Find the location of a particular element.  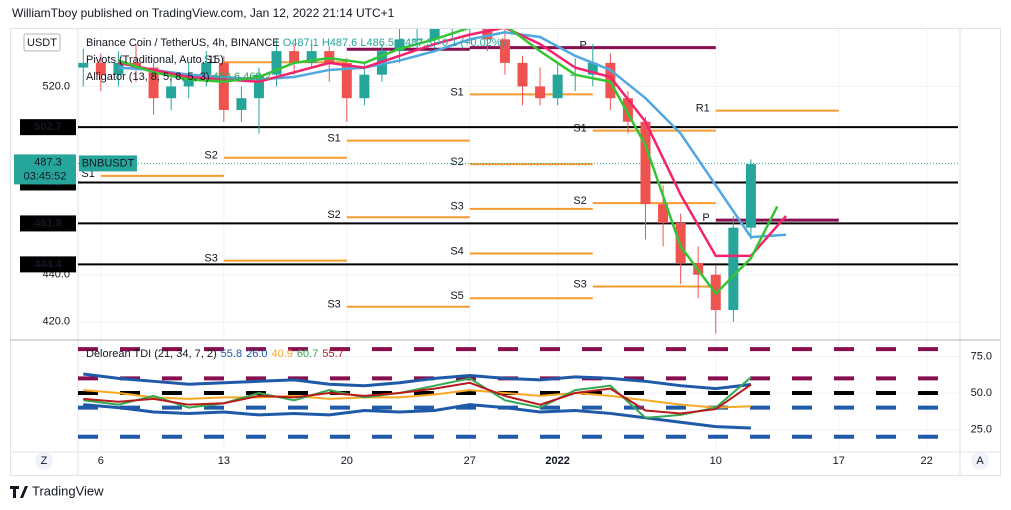

price-tag is located at coordinates (45, 169).